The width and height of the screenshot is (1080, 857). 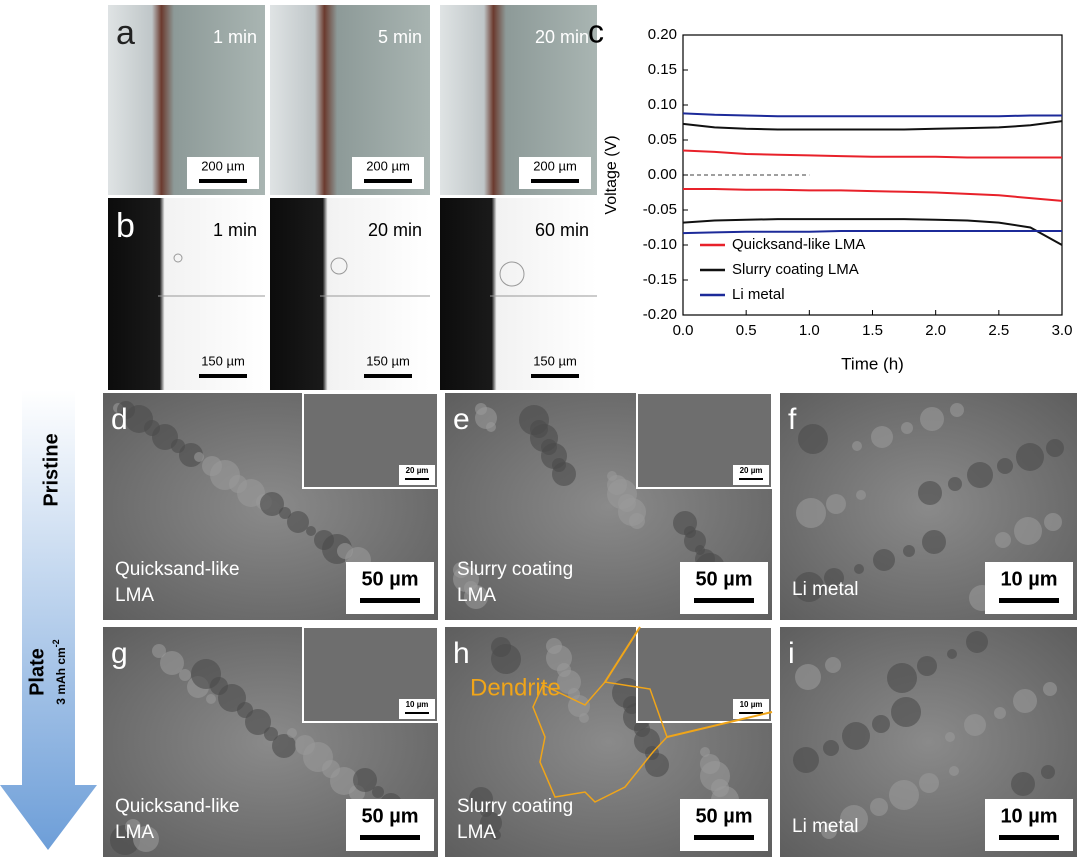 I want to click on dendrite-outline, so click(x=600, y=742).